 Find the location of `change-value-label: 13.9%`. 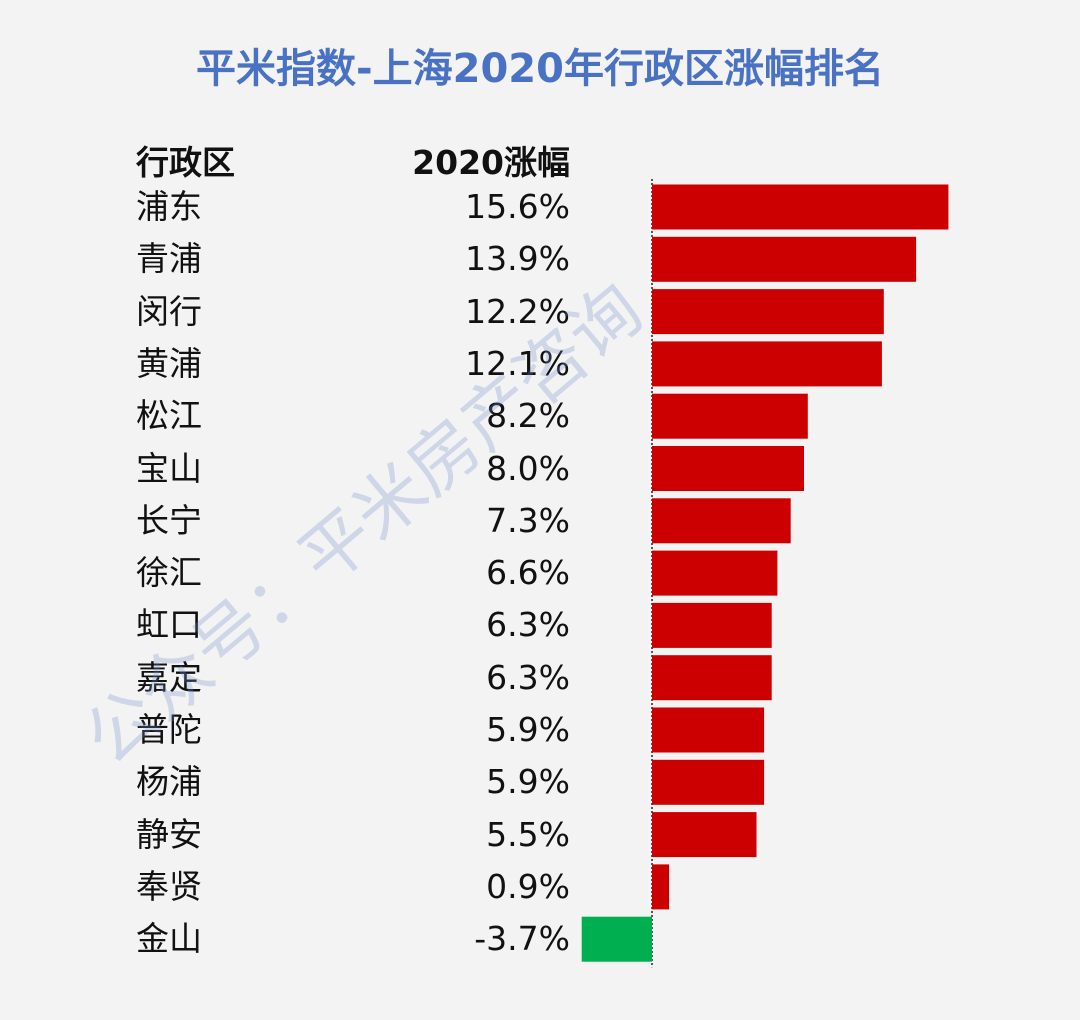

change-value-label: 13.9% is located at coordinates (517, 259).